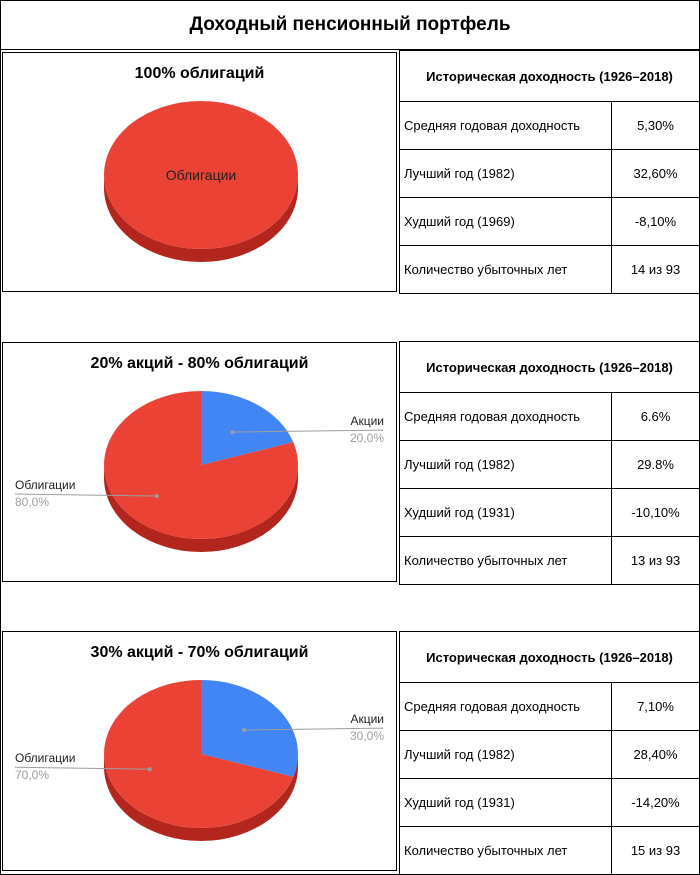 Image resolution: width=700 pixels, height=875 pixels. I want to click on pie-chart-3: Акции 30,0% Облигации 70,0%, so click(199, 760).